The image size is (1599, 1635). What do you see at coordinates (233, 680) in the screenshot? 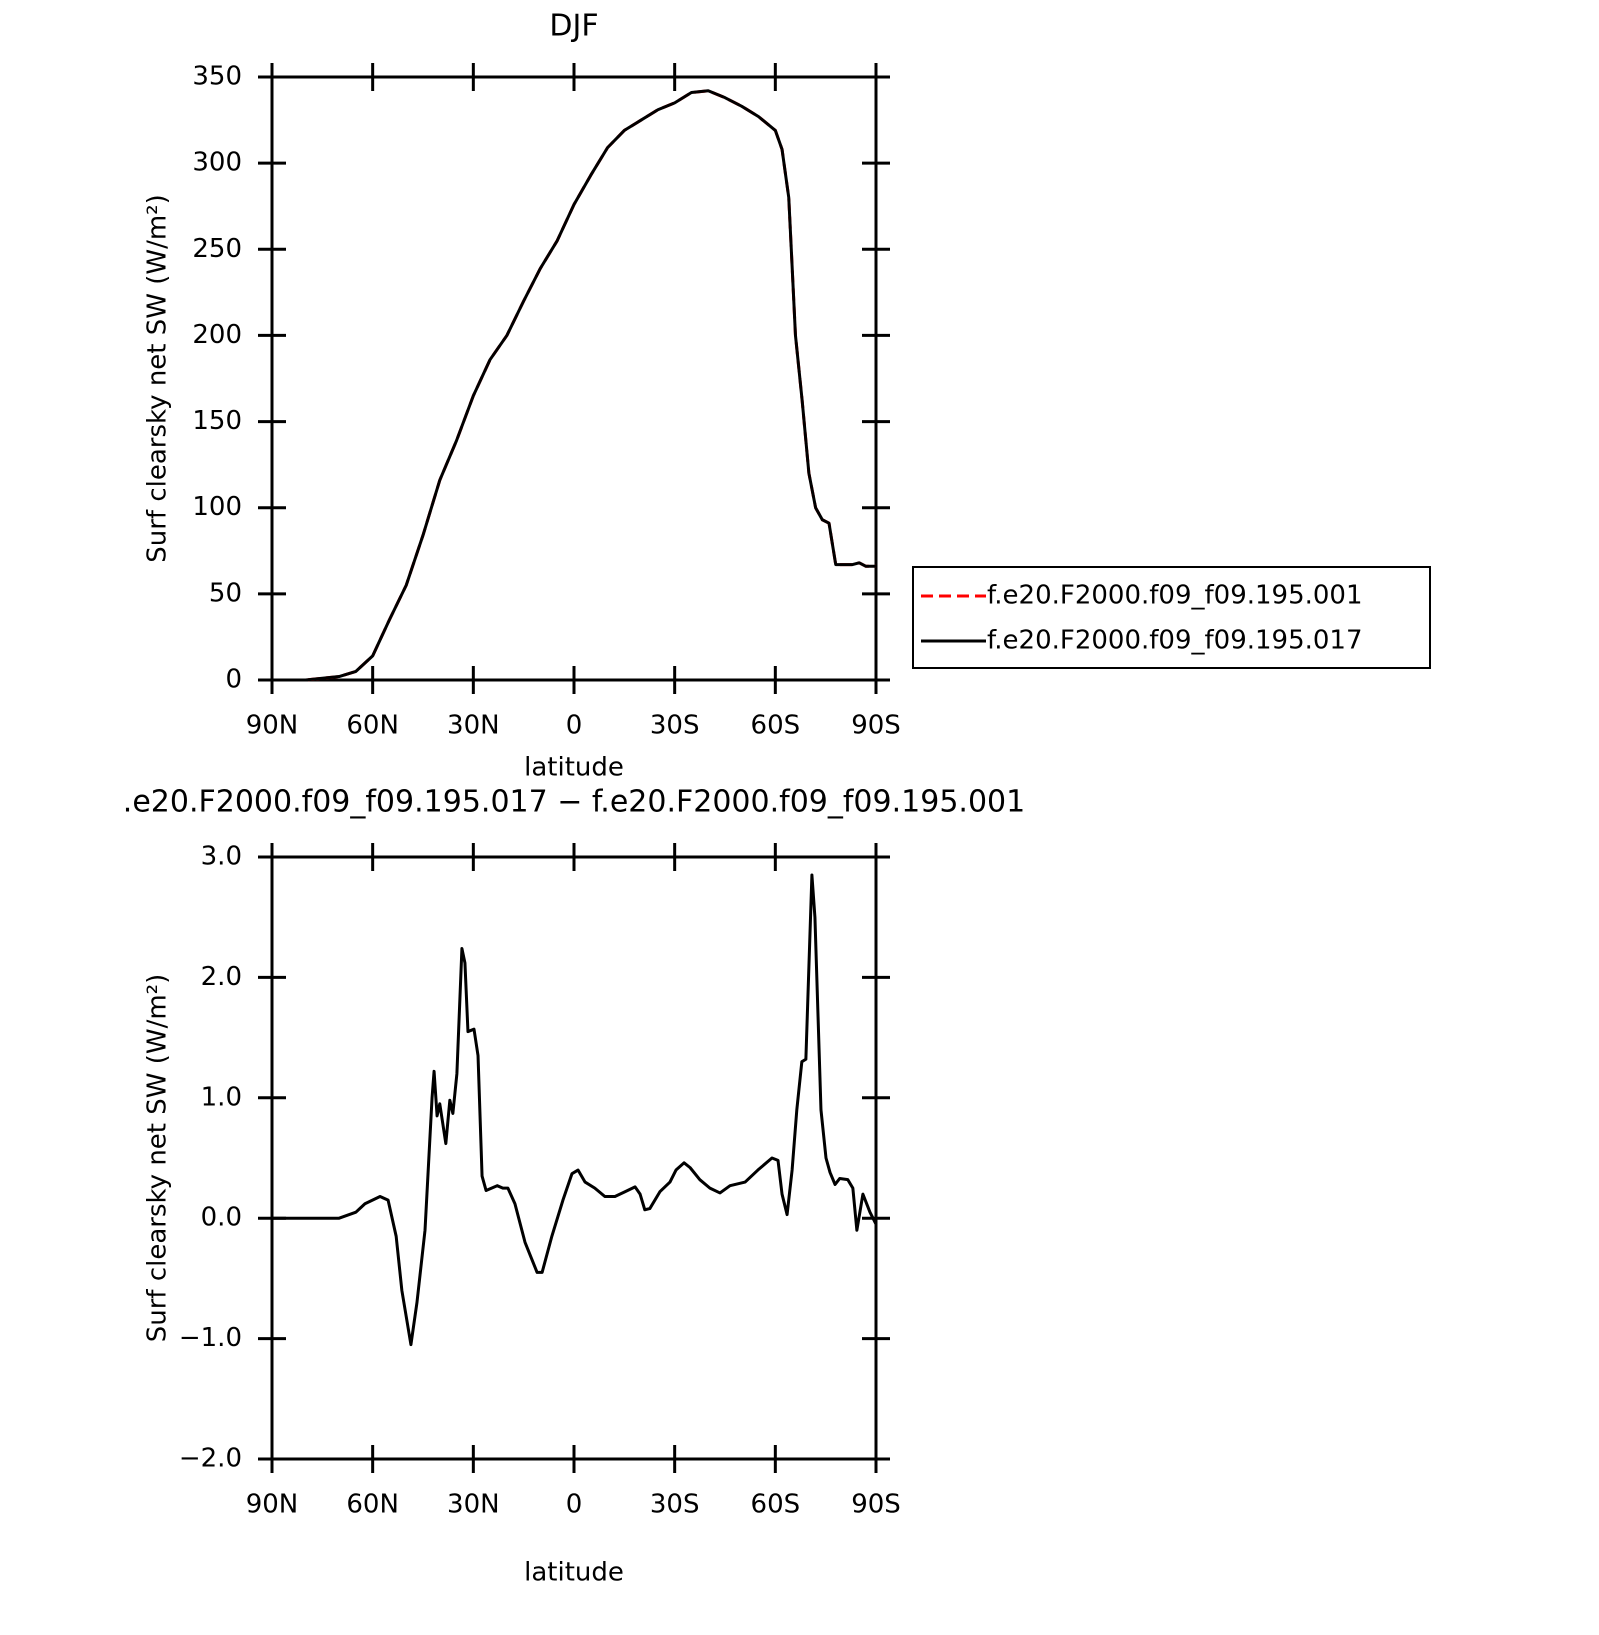
I see `y-tick-label: 0` at bounding box center [233, 680].